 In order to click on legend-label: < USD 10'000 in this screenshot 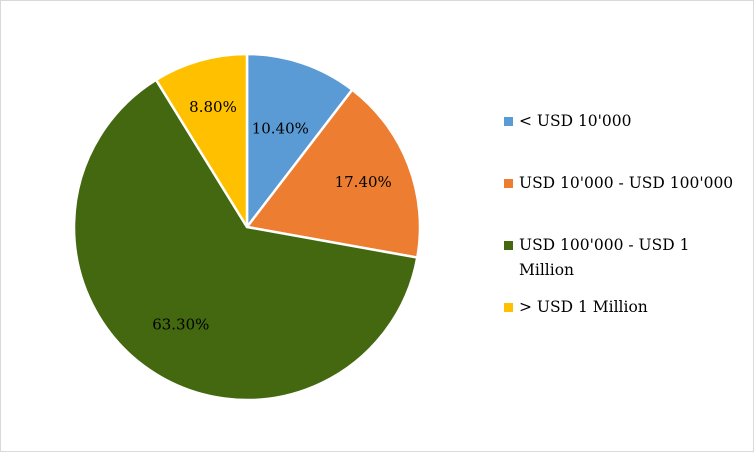, I will do `click(575, 121)`.